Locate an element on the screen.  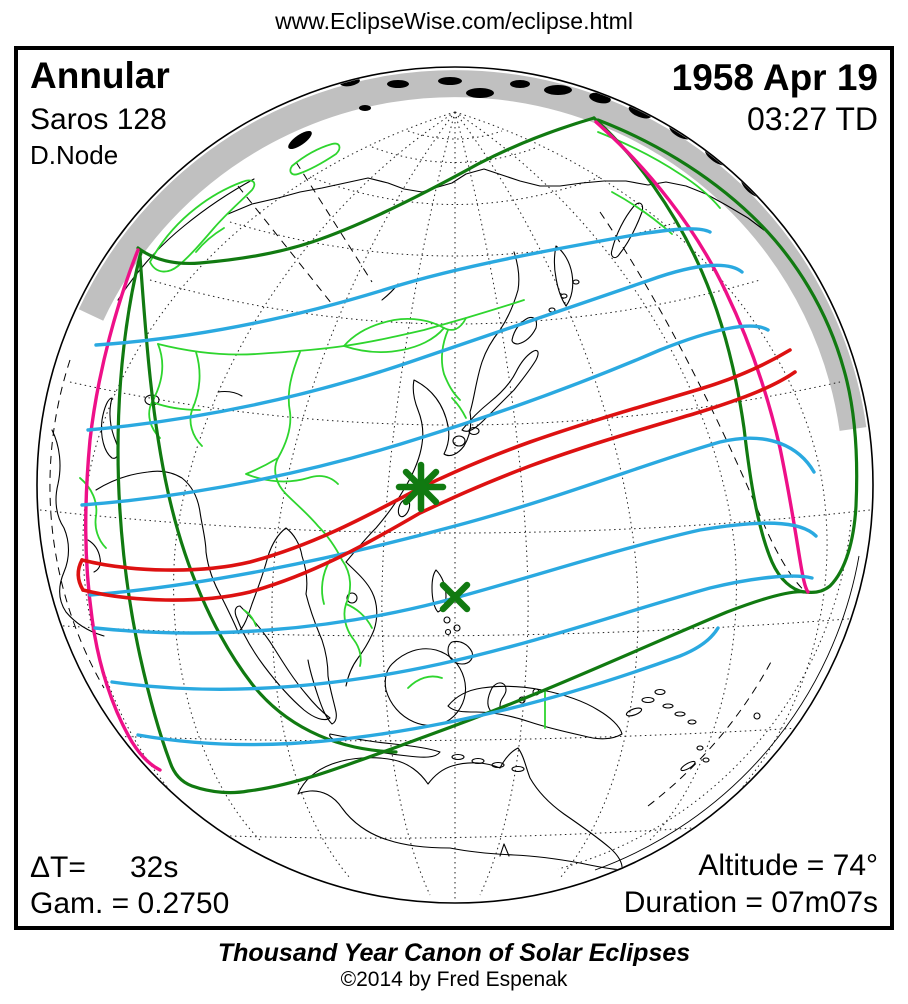
duration-value: Duration = 07m07s is located at coordinates (751, 902).